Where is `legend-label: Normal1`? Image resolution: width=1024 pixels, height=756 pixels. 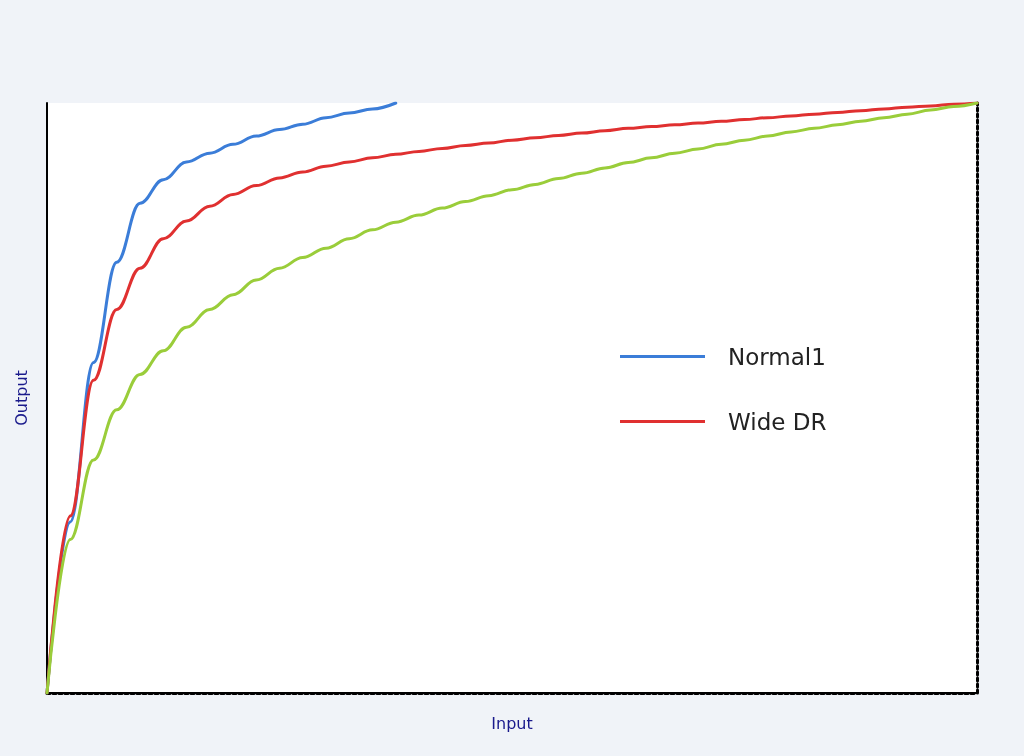
legend-label: Normal1 is located at coordinates (777, 356).